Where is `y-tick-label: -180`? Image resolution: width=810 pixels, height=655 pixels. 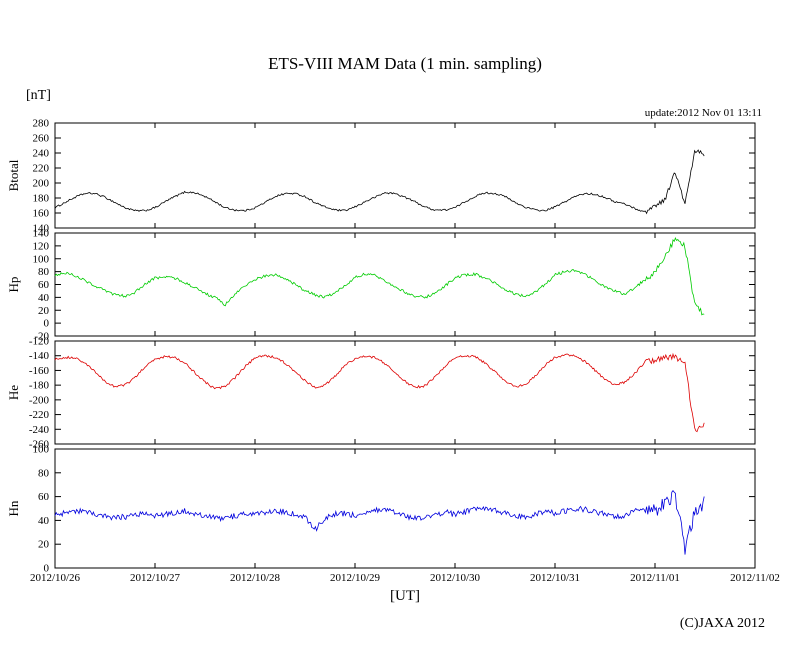 y-tick-label: -180 is located at coordinates (39, 386).